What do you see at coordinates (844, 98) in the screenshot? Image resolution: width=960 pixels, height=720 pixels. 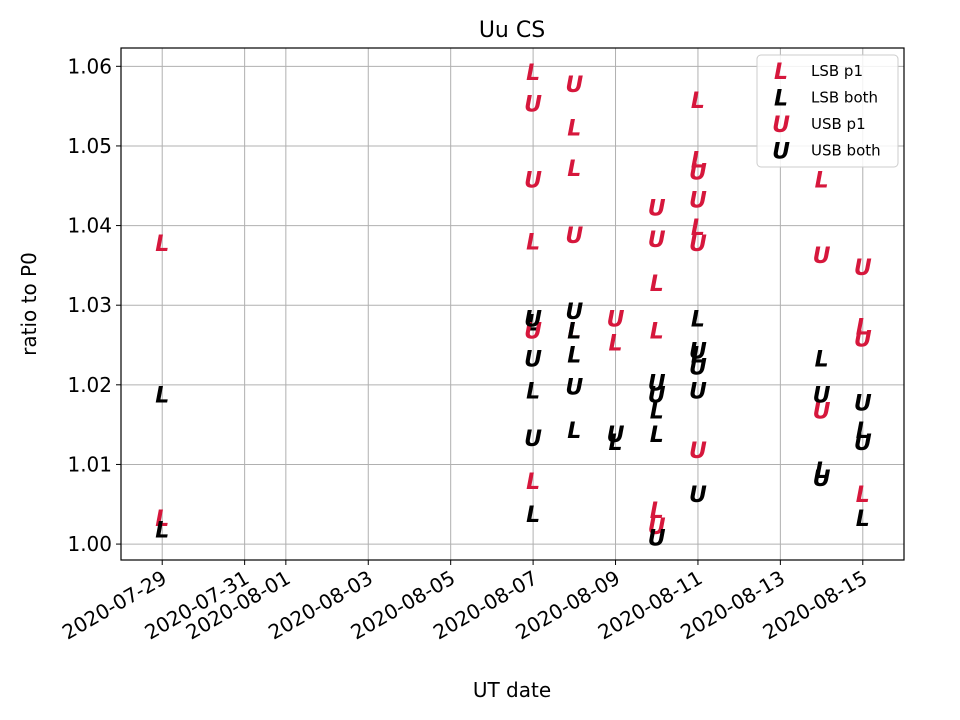 I see `legend-label: LSB both` at bounding box center [844, 98].